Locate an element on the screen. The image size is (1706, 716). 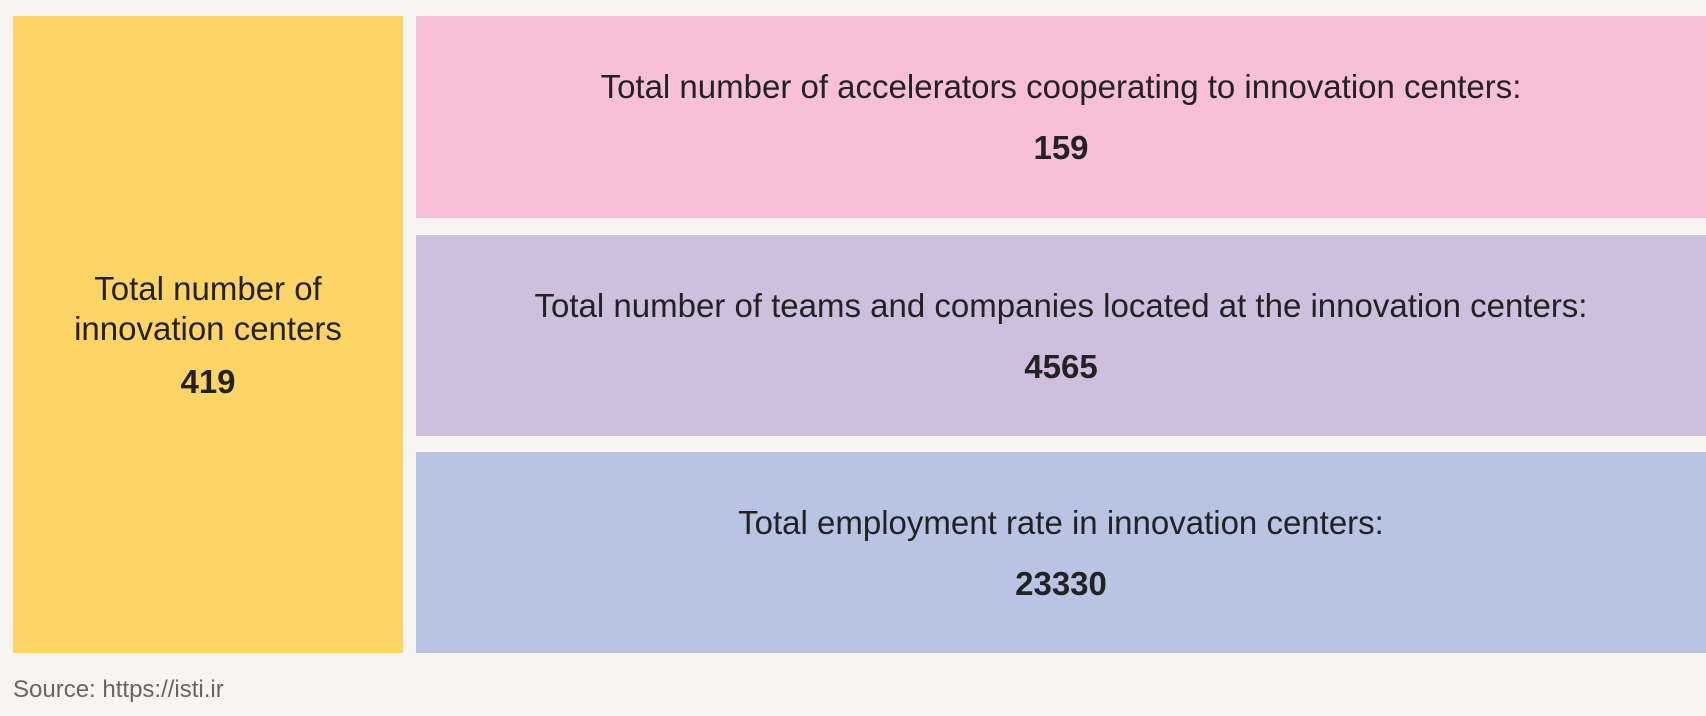
box-value: 419 is located at coordinates (208, 381).